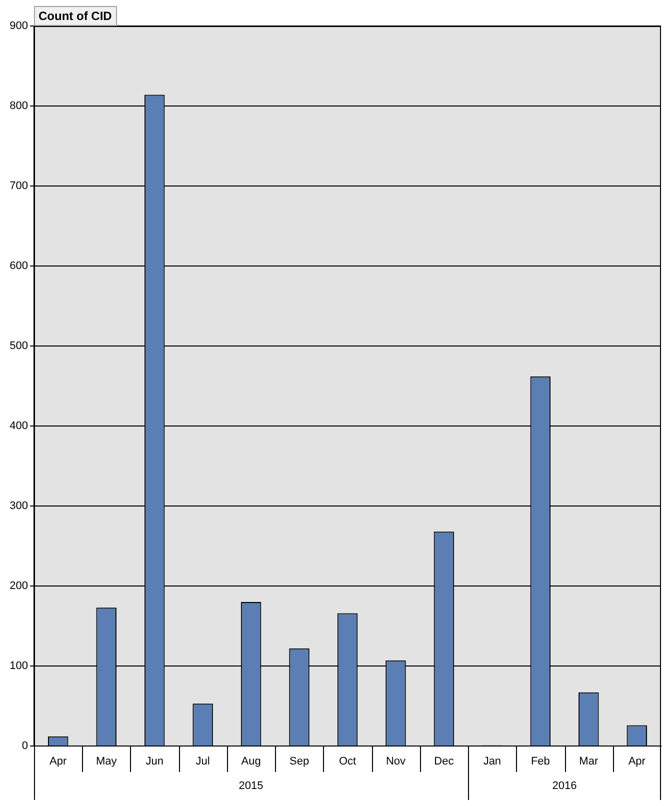 The width and height of the screenshot is (671, 806). Describe the element at coordinates (540, 762) in the screenshot. I see `x-tick-label: Feb` at that location.